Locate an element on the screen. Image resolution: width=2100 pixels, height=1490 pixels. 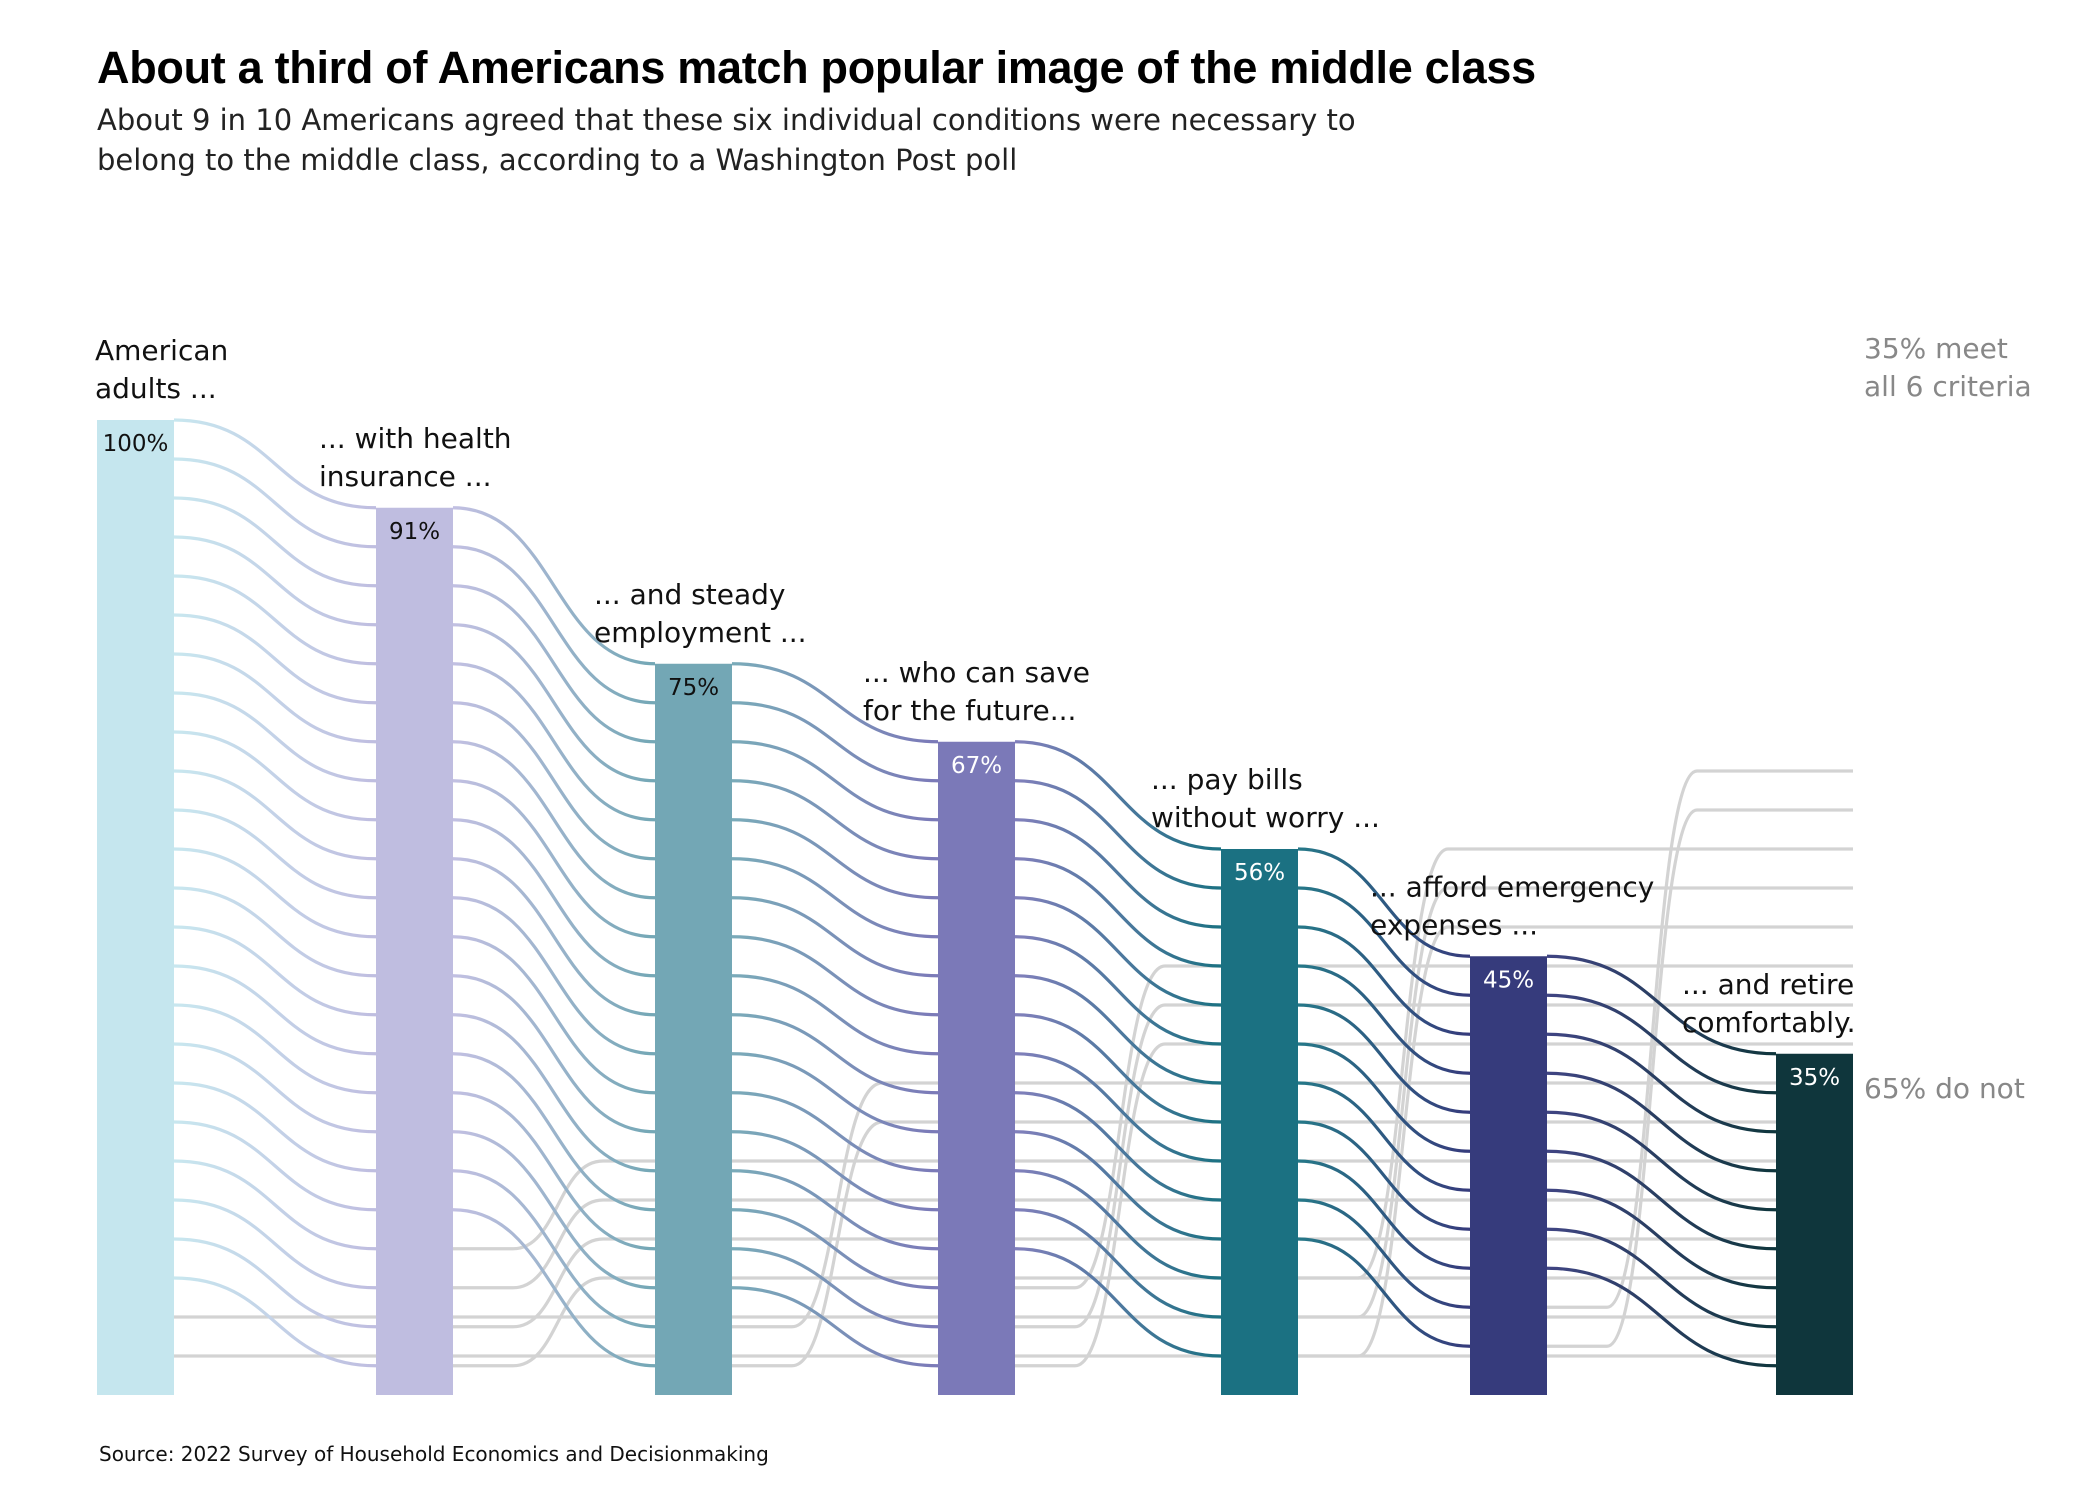
stage-label-line: comfortably. is located at coordinates (1768, 1022).